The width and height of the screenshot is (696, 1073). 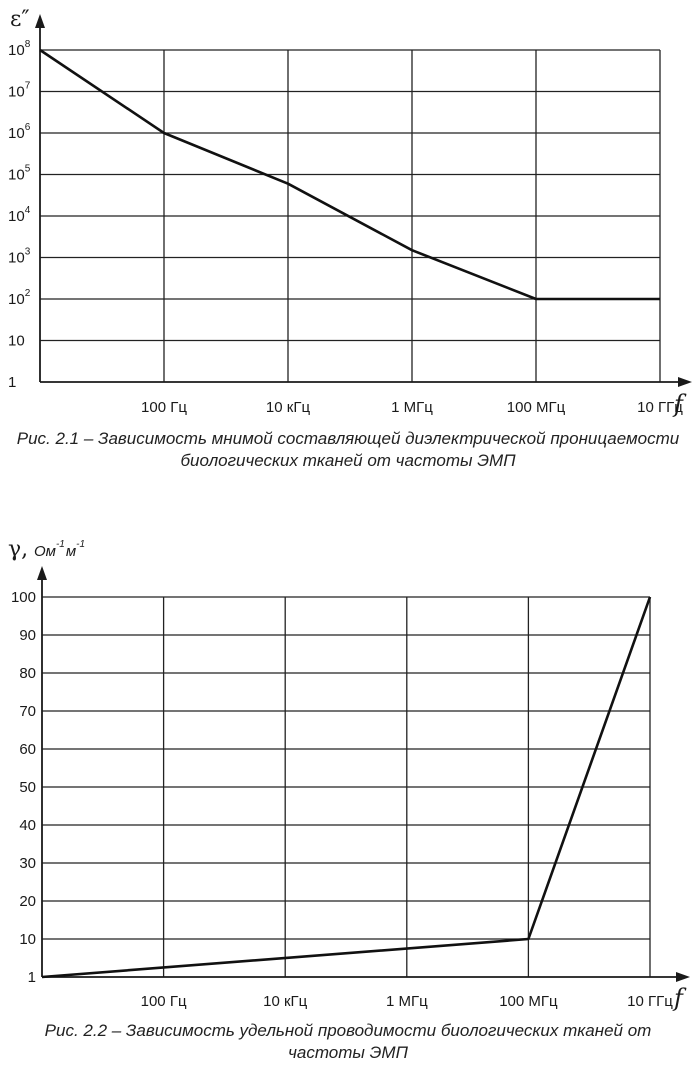 What do you see at coordinates (80, 544) in the screenshot?
I see `unit-exp-m: -1` at bounding box center [80, 544].